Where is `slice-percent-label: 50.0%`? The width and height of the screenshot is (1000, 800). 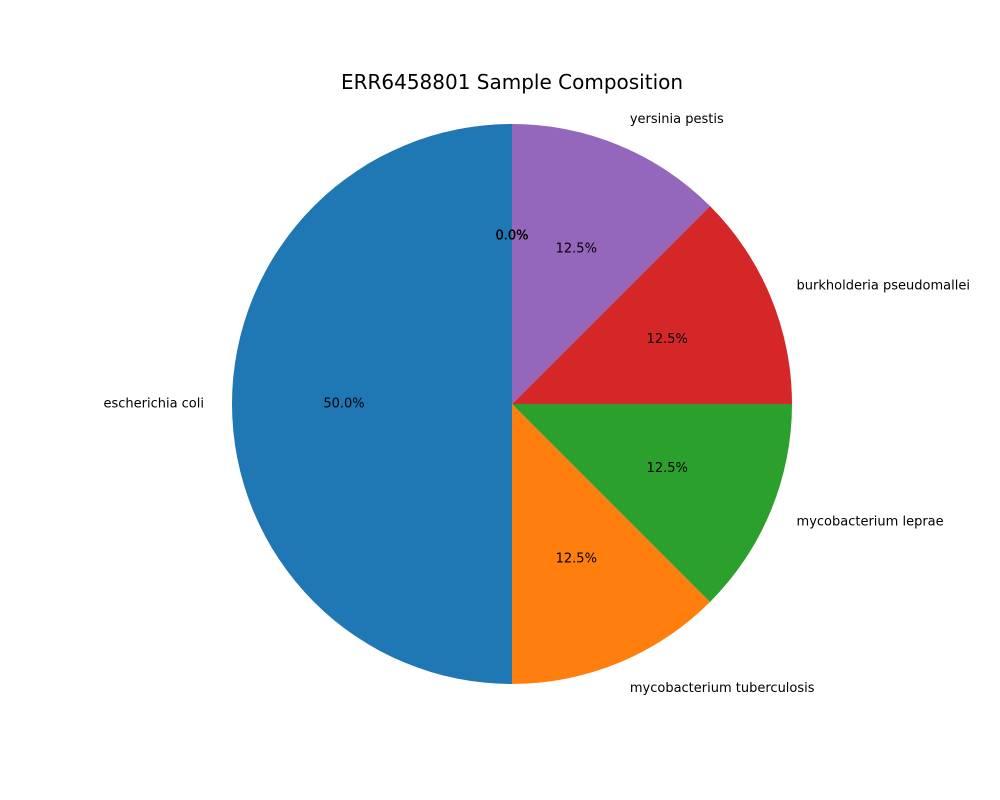
slice-percent-label: 50.0% is located at coordinates (343, 404).